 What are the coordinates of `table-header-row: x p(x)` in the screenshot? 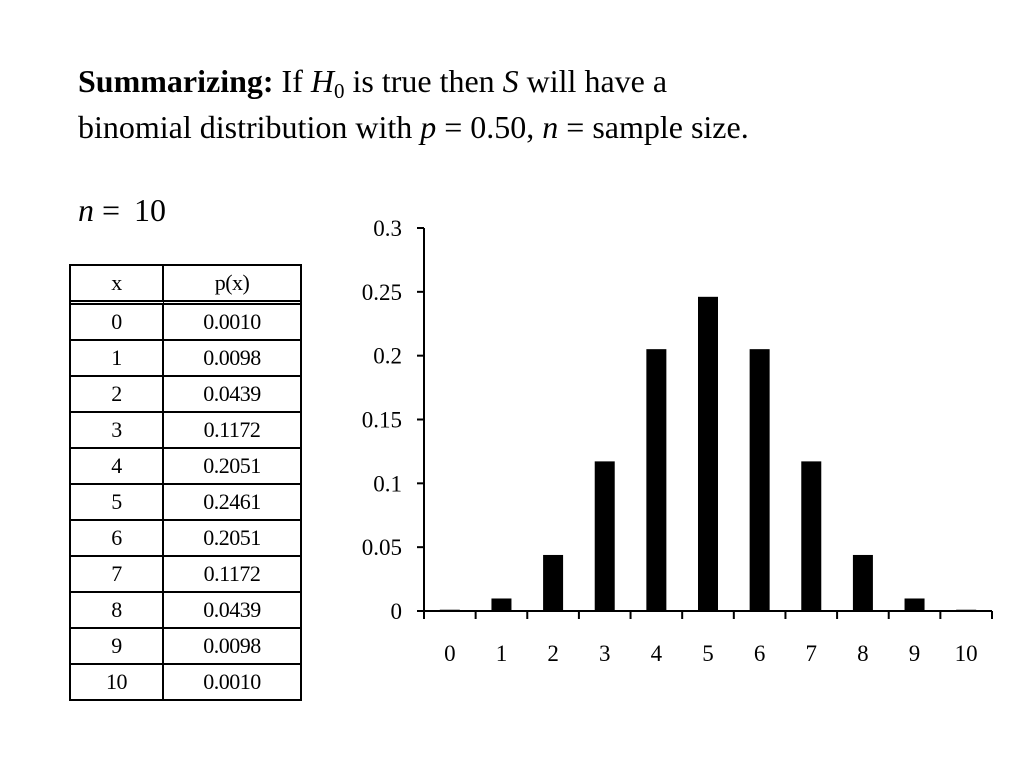 It's located at (185, 285).